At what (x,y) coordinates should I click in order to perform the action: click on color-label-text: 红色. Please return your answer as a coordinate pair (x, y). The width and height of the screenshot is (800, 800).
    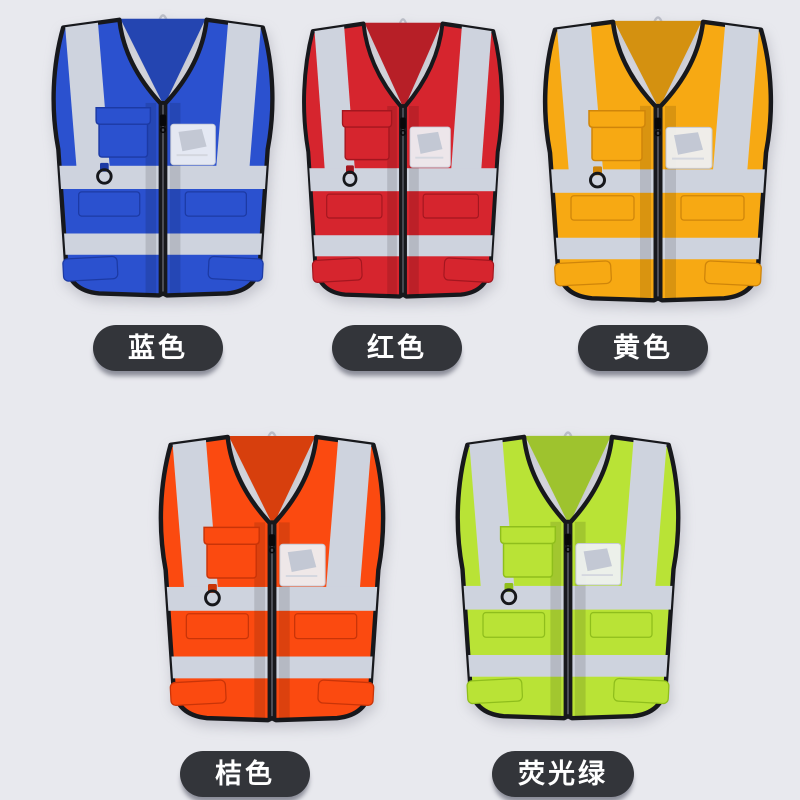
    Looking at the image, I should click on (397, 348).